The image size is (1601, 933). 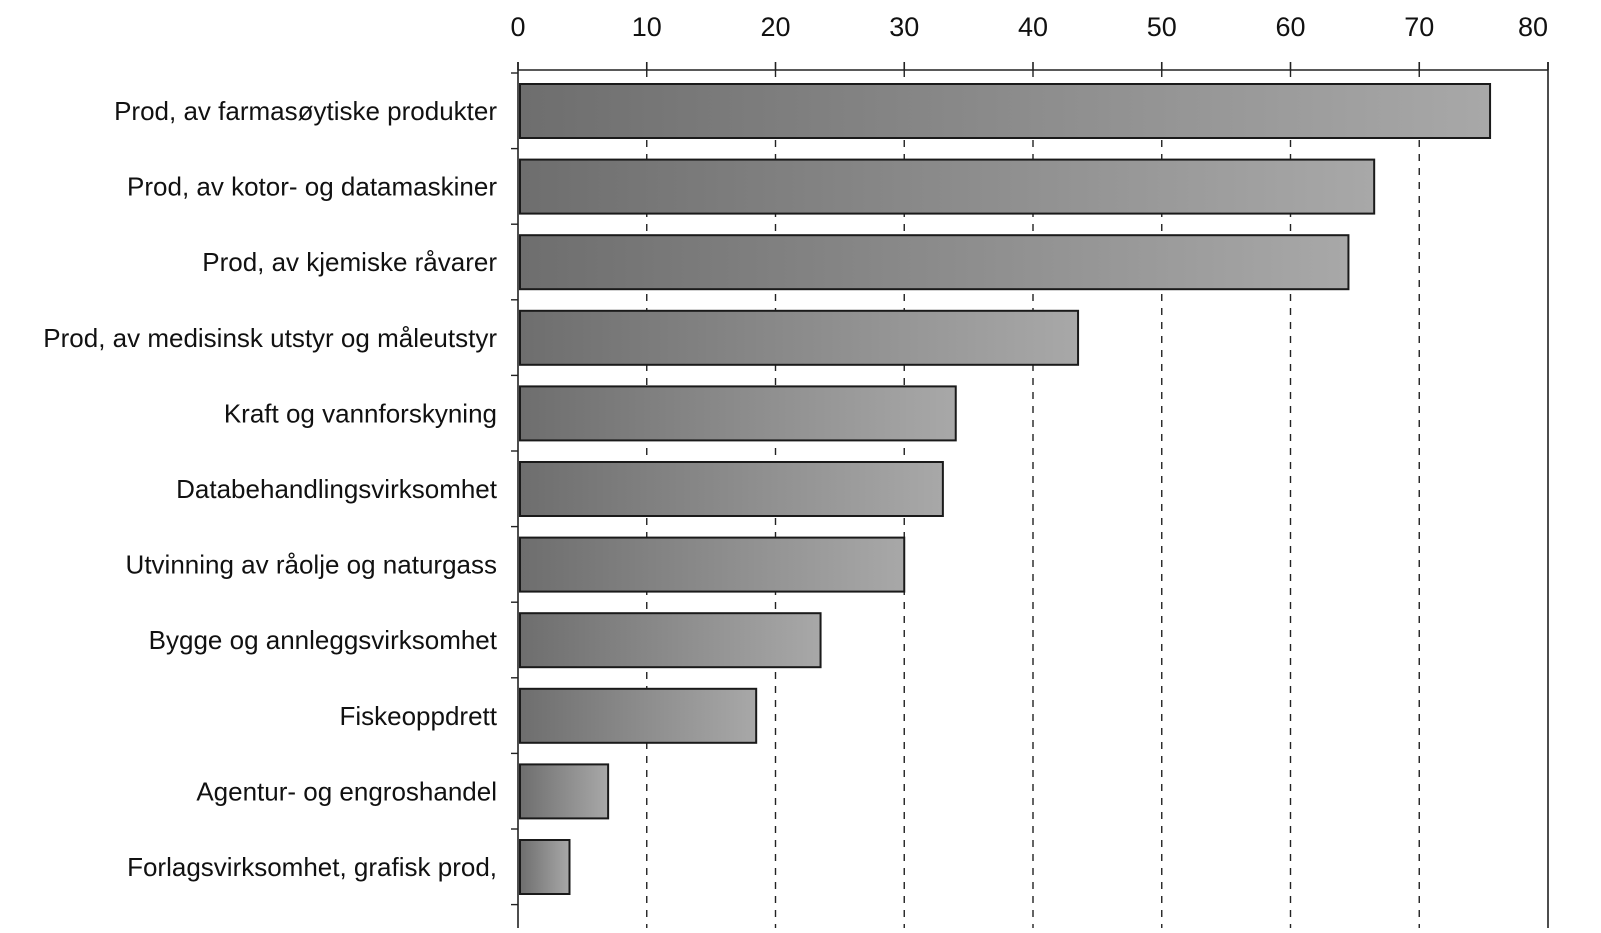 I want to click on category-label-2: Prod, av kotor- og datamaskiner, so click(x=312, y=187).